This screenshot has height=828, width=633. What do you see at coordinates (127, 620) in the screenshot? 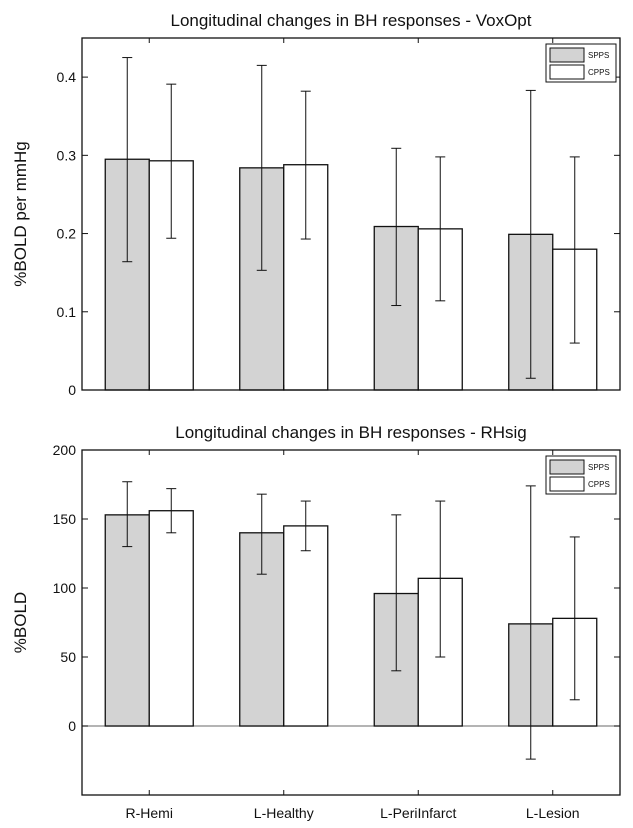
I see `bar-spps` at bounding box center [127, 620].